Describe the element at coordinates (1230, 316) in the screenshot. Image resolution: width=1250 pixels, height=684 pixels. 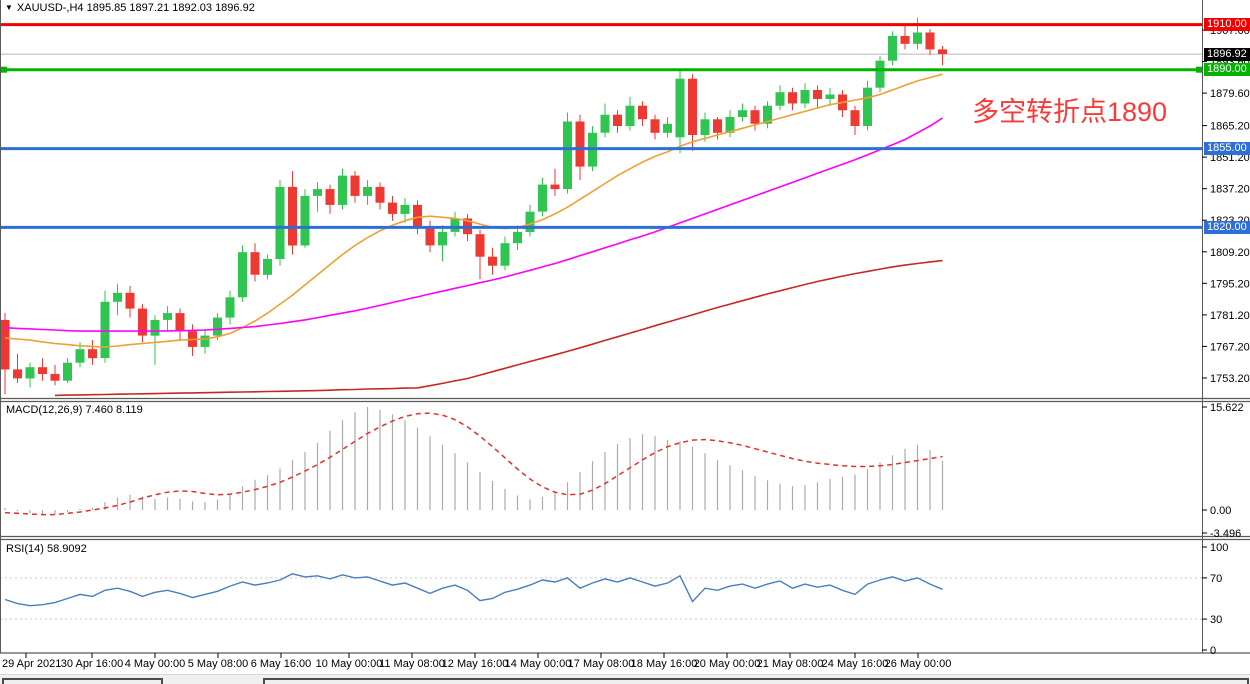
I see `axis-tick-label: 1781.20` at that location.